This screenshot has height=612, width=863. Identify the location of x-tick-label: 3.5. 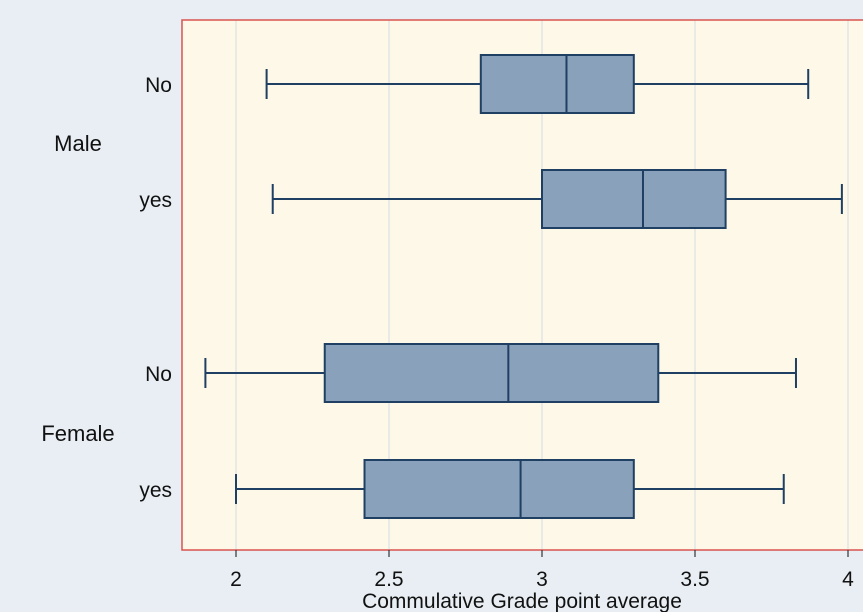
(694, 579).